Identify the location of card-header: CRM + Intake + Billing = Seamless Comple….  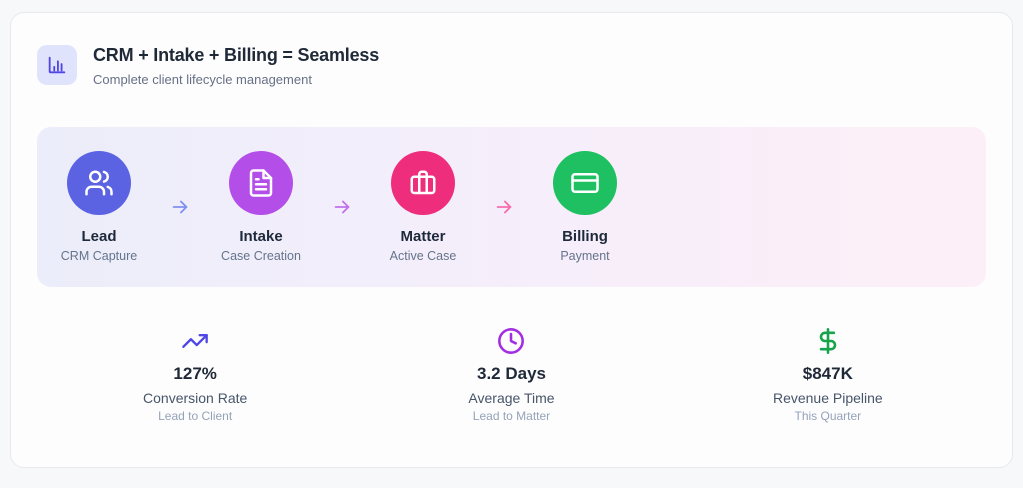
(511, 66).